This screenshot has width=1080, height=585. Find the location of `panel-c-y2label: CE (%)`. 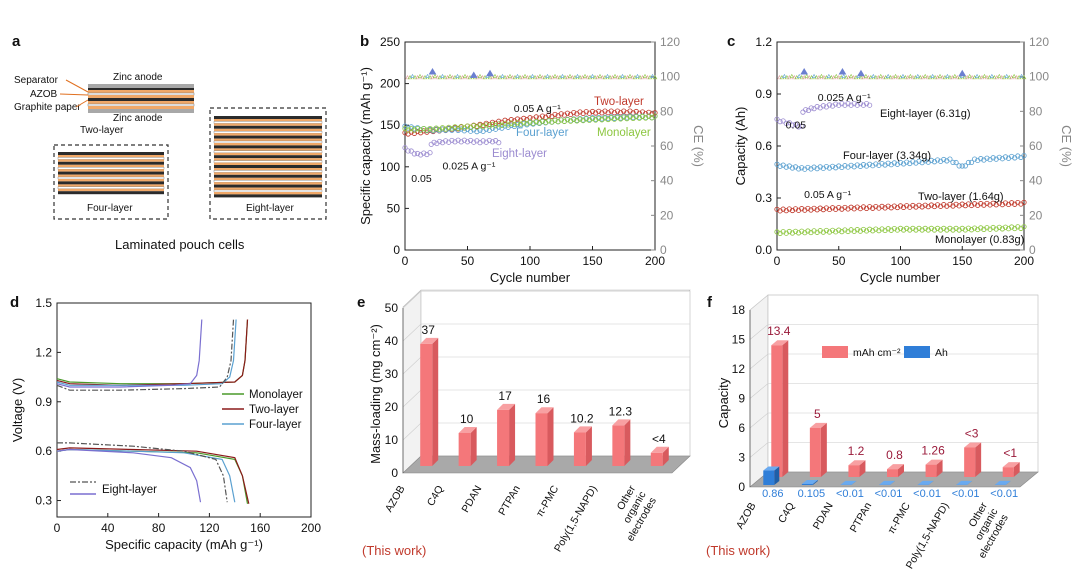

panel-c-y2label: CE (%) is located at coordinates (1066, 146).